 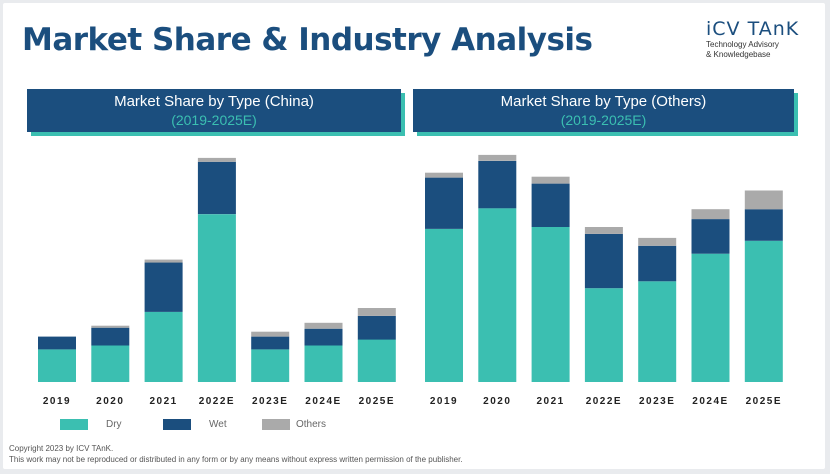 What do you see at coordinates (57, 401) in the screenshot?
I see `china-x-tick-2019: 2019` at bounding box center [57, 401].